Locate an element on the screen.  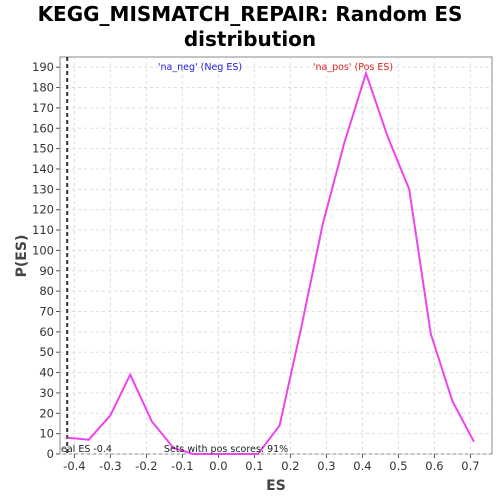
y-tick-label: 150 is located at coordinates (43, 149).